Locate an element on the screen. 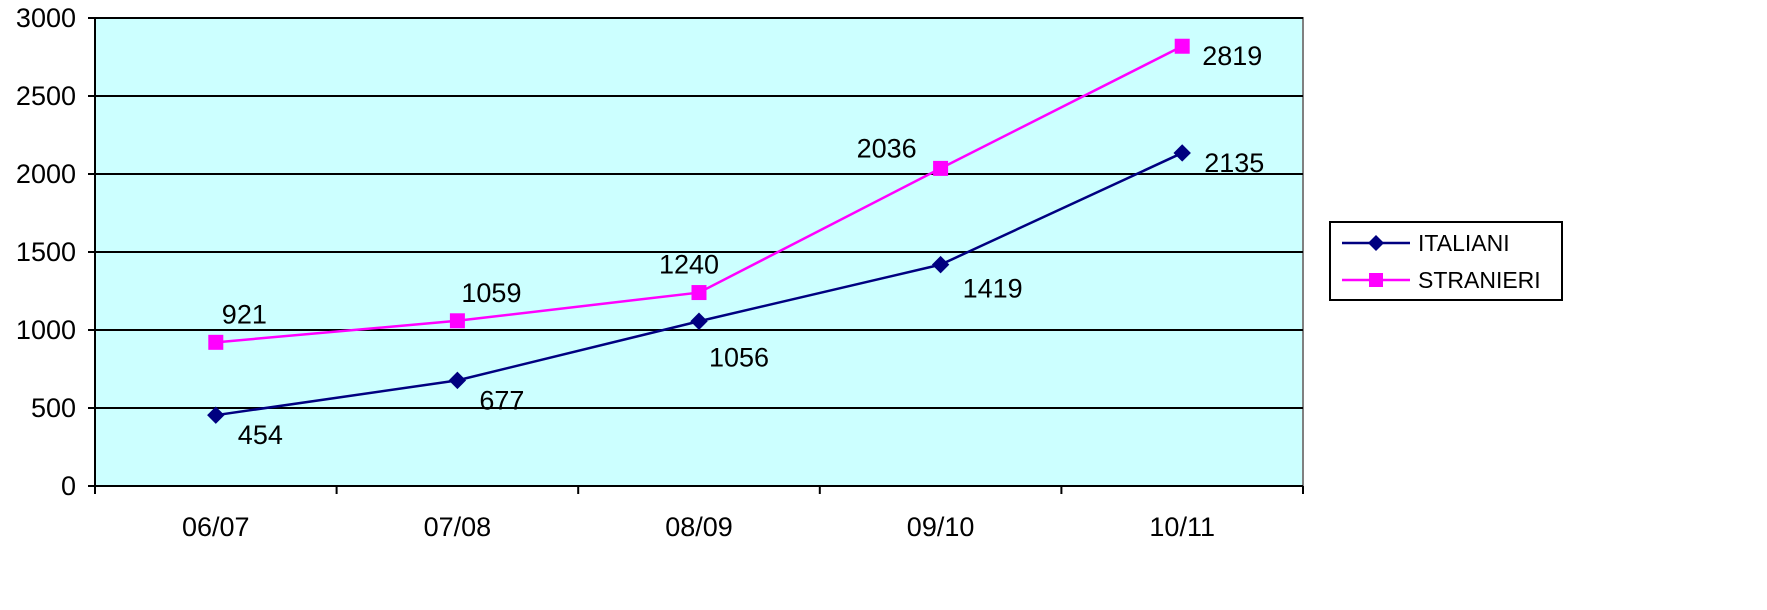 The height and width of the screenshot is (610, 1767). data-label: 2036 is located at coordinates (887, 148).